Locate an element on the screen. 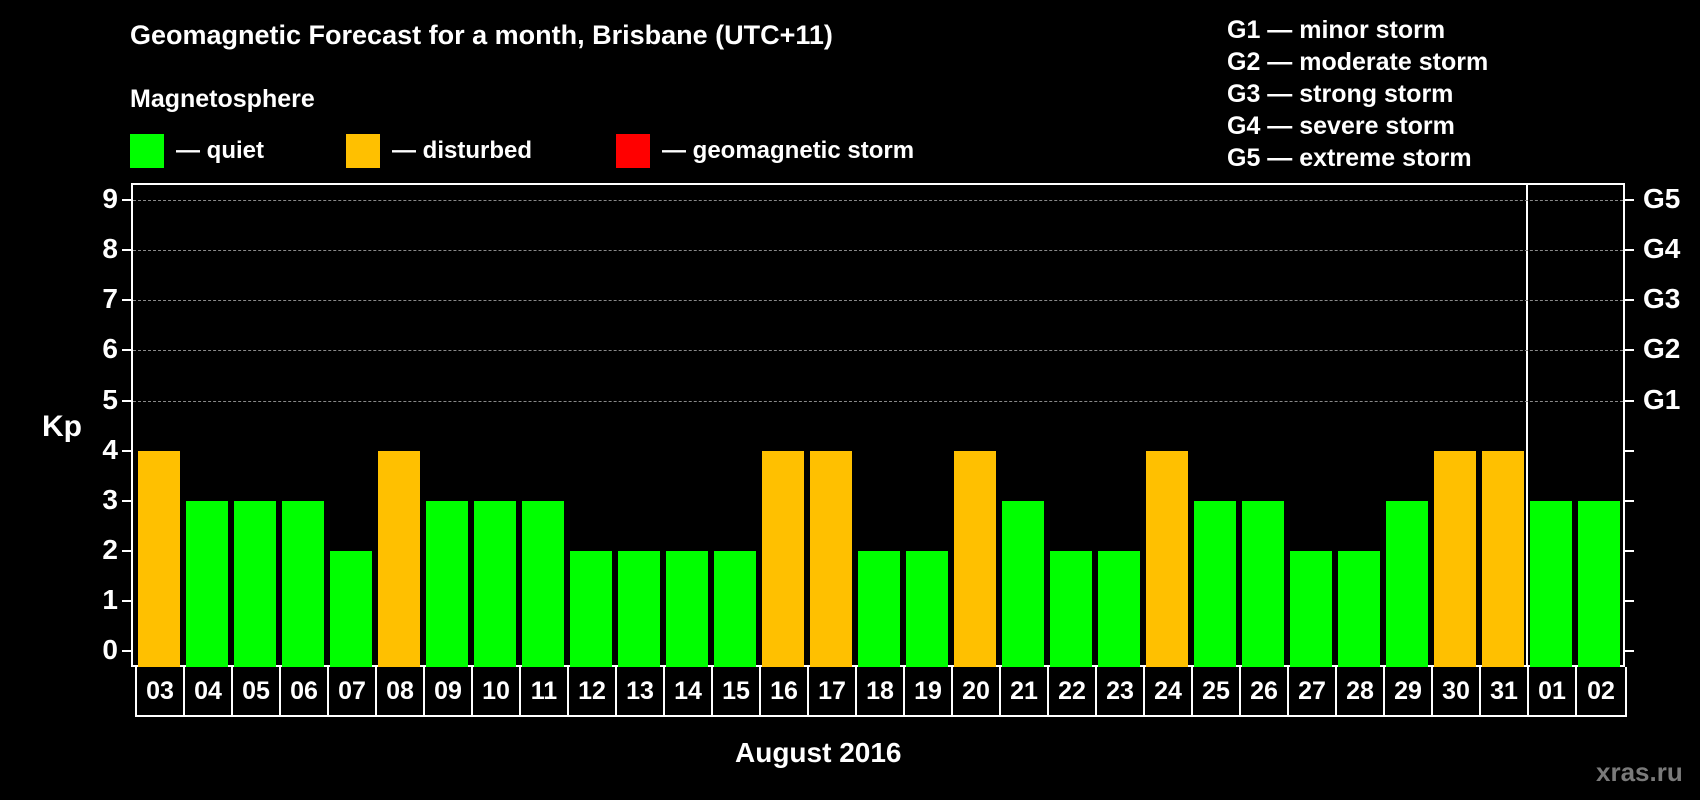 This screenshot has height=800, width=1700. g-level-label: G2 is located at coordinates (1662, 349).